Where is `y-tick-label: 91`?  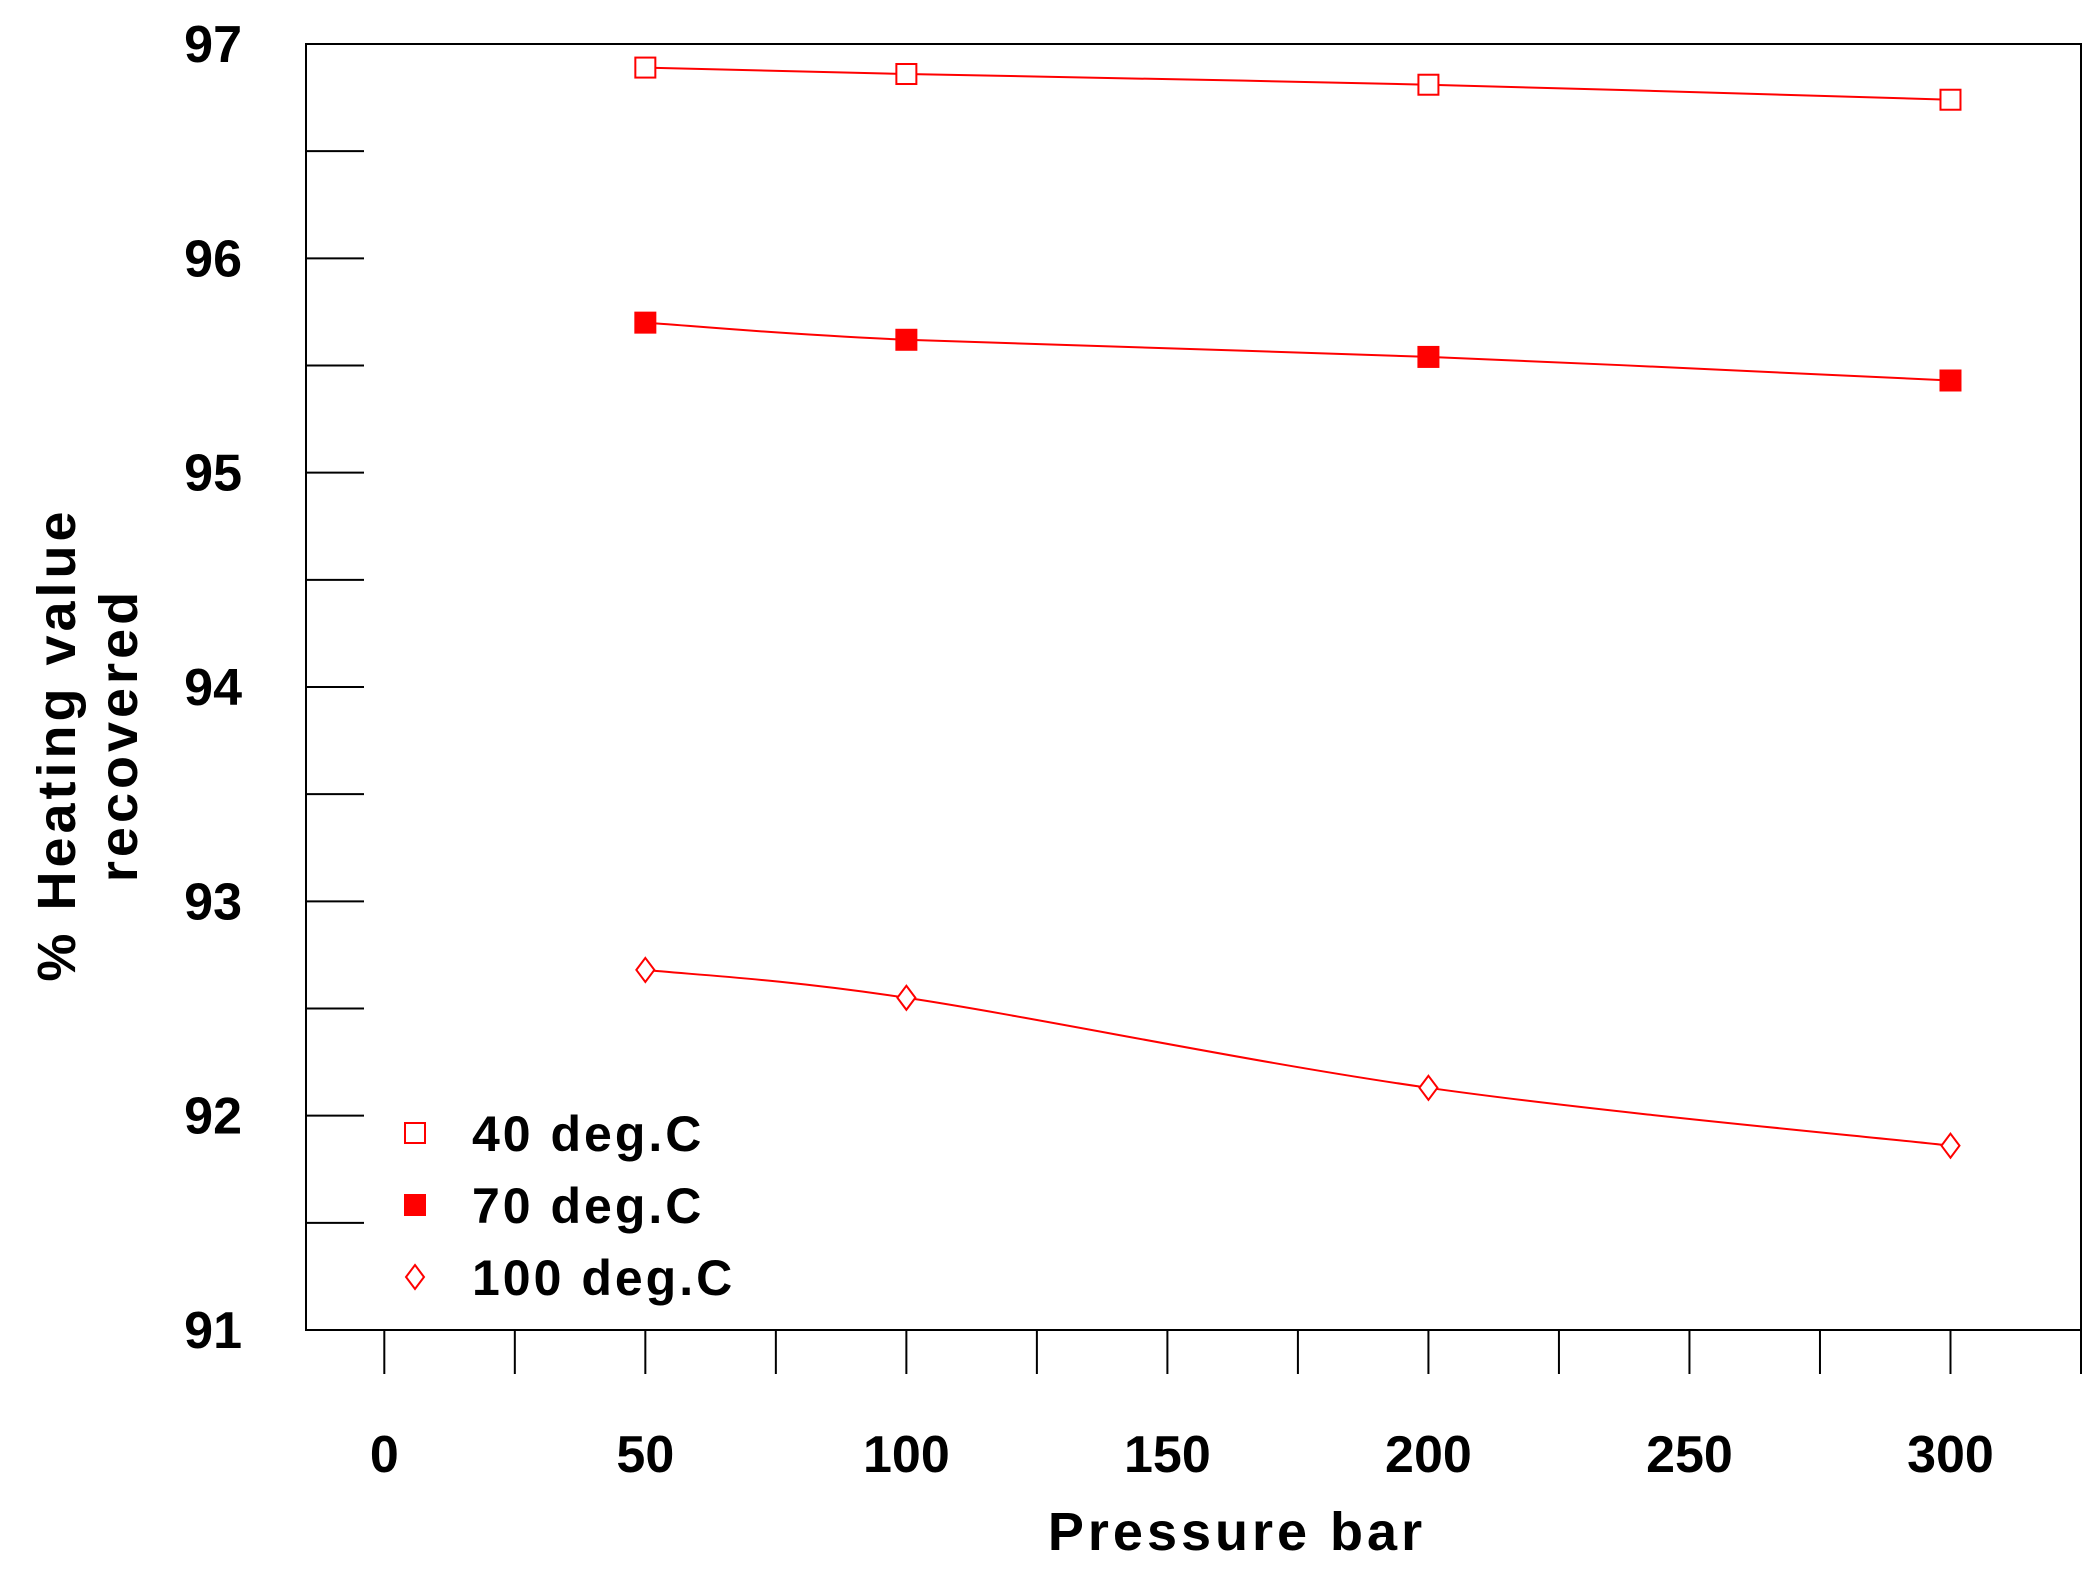 y-tick-label: 91 is located at coordinates (213, 1331).